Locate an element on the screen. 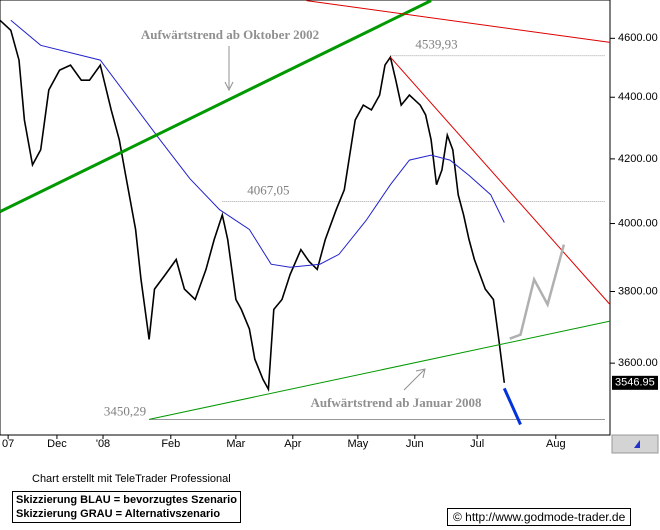  x-tick-label: Feb is located at coordinates (170, 444).